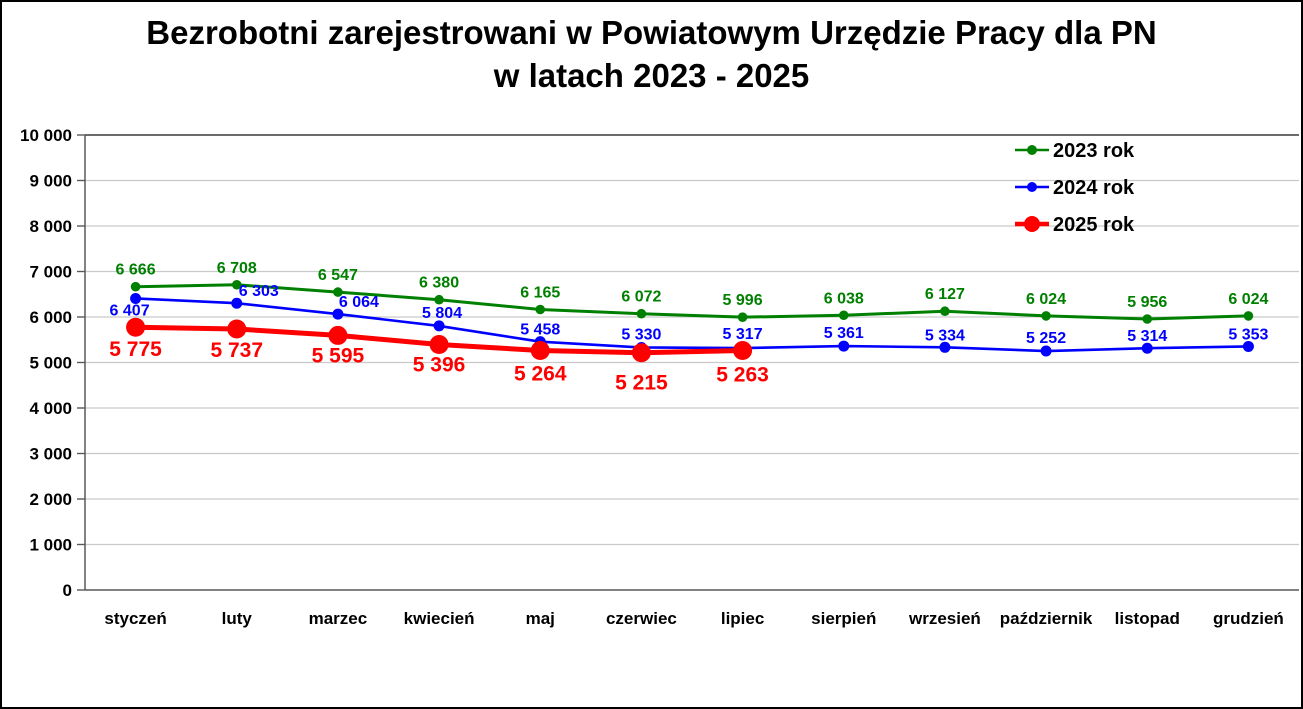 The width and height of the screenshot is (1303, 709). What do you see at coordinates (237, 268) in the screenshot?
I see `data-label: 6 708` at bounding box center [237, 268].